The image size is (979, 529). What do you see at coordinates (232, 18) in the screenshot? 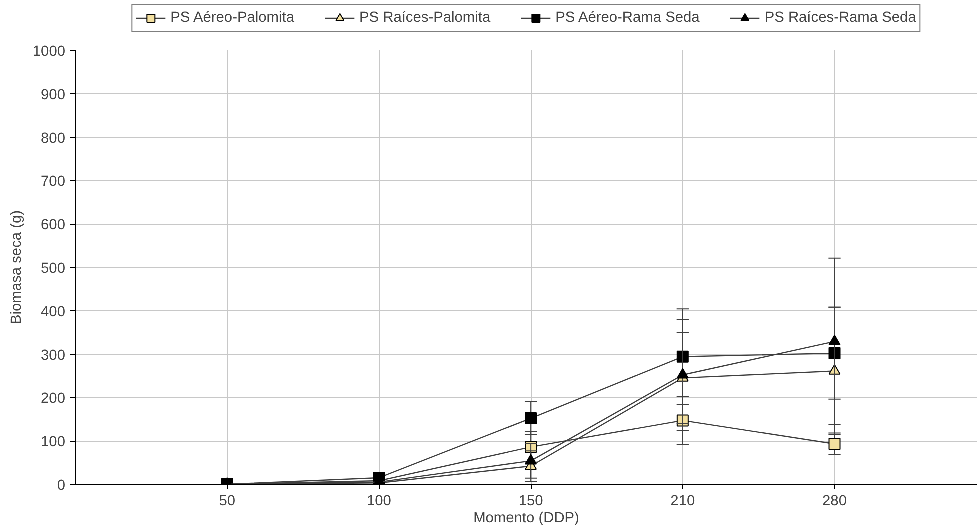
I see `legend-label: PS Aéreo-Palomita` at bounding box center [232, 18].